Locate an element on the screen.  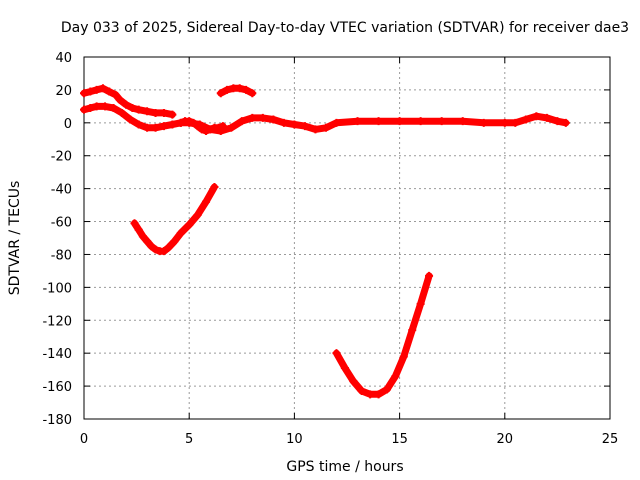
series-main-track is located at coordinates (325, 119).